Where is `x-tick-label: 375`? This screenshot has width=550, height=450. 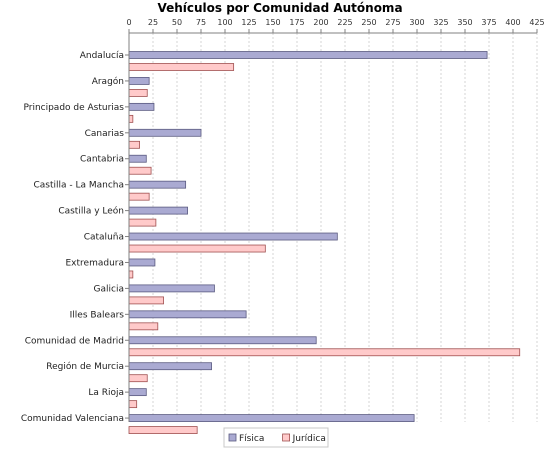 x-tick-label: 375 is located at coordinates (488, 22).